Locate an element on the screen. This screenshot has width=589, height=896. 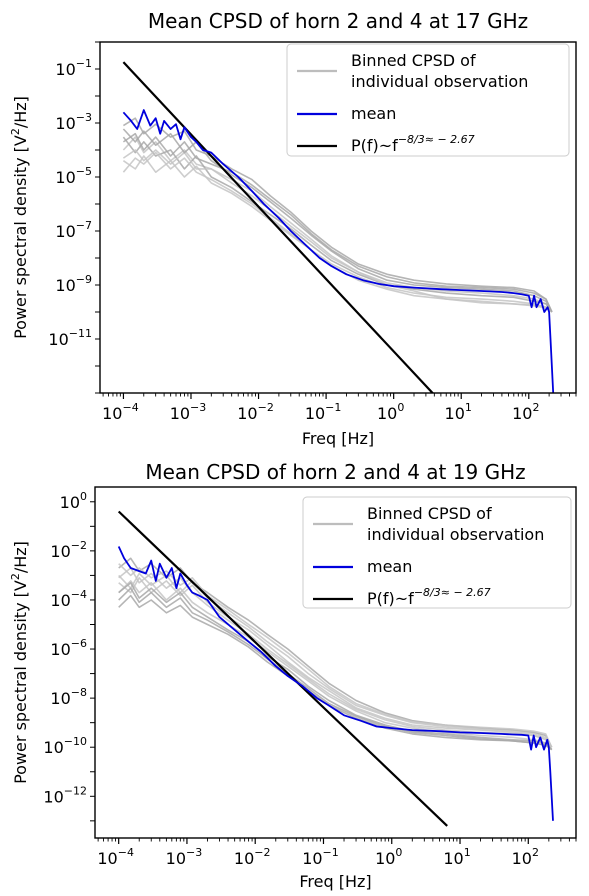
y-tick-label: 10⁻⁶ is located at coordinates (68, 648).